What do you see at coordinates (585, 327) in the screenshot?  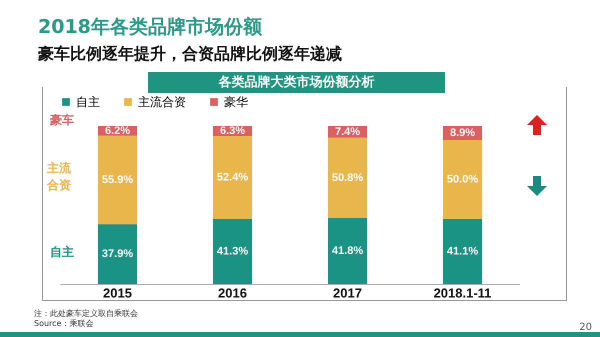 I see `text: 20` at bounding box center [585, 327].